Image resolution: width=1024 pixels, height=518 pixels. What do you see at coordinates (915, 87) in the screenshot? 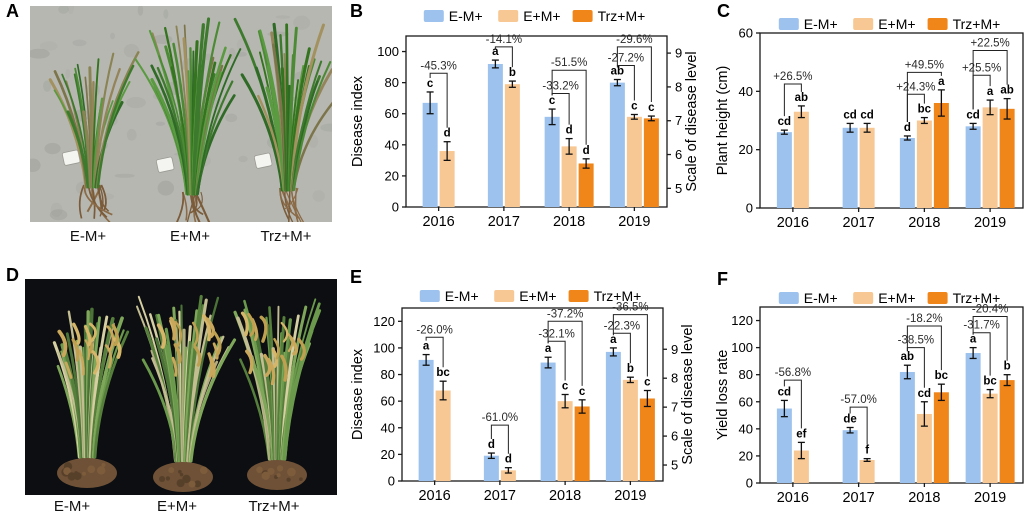
I see `percent-change-label: +24.3%` at bounding box center [915, 87].